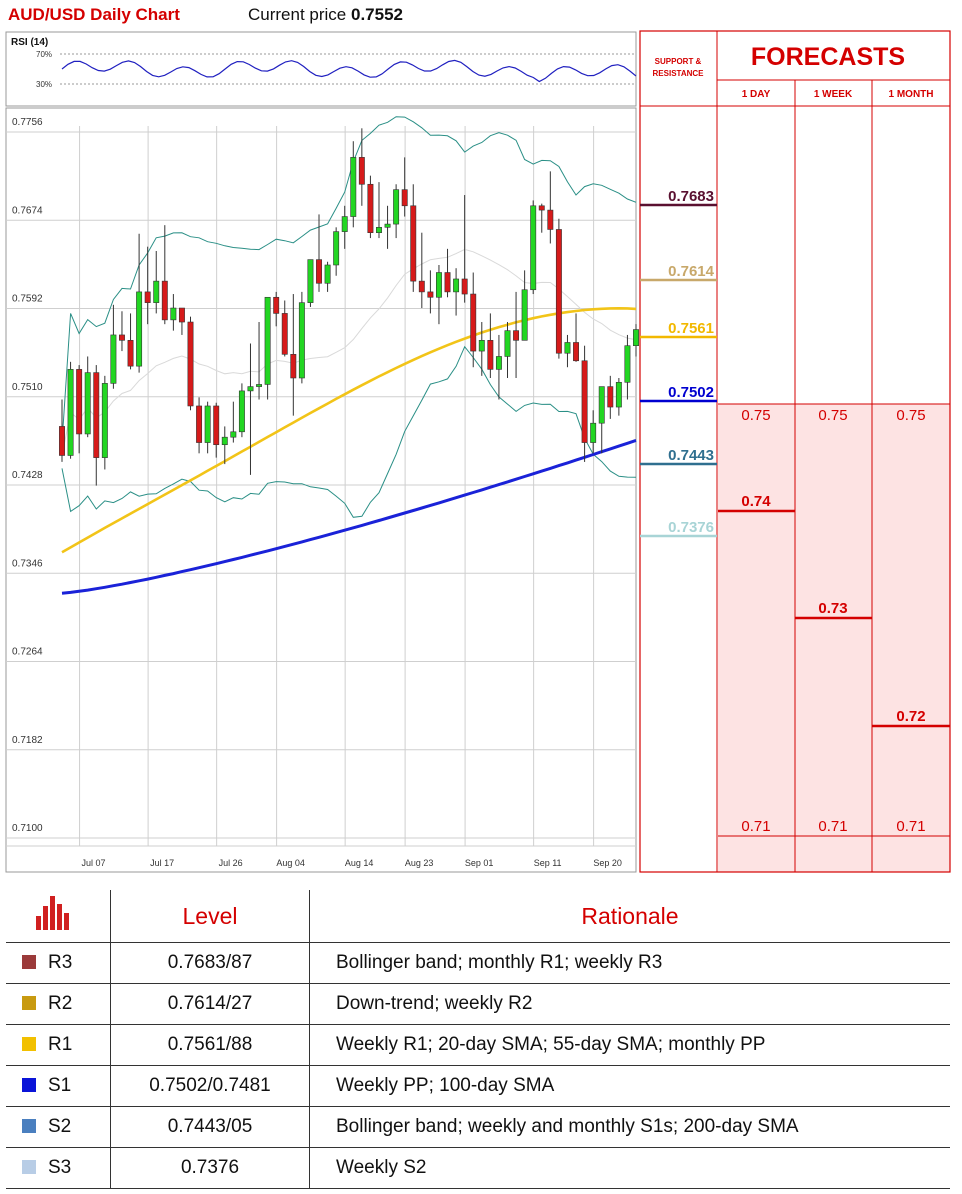 The height and width of the screenshot is (1194, 962). I want to click on fc-day-mid: 0.74, so click(756, 501).